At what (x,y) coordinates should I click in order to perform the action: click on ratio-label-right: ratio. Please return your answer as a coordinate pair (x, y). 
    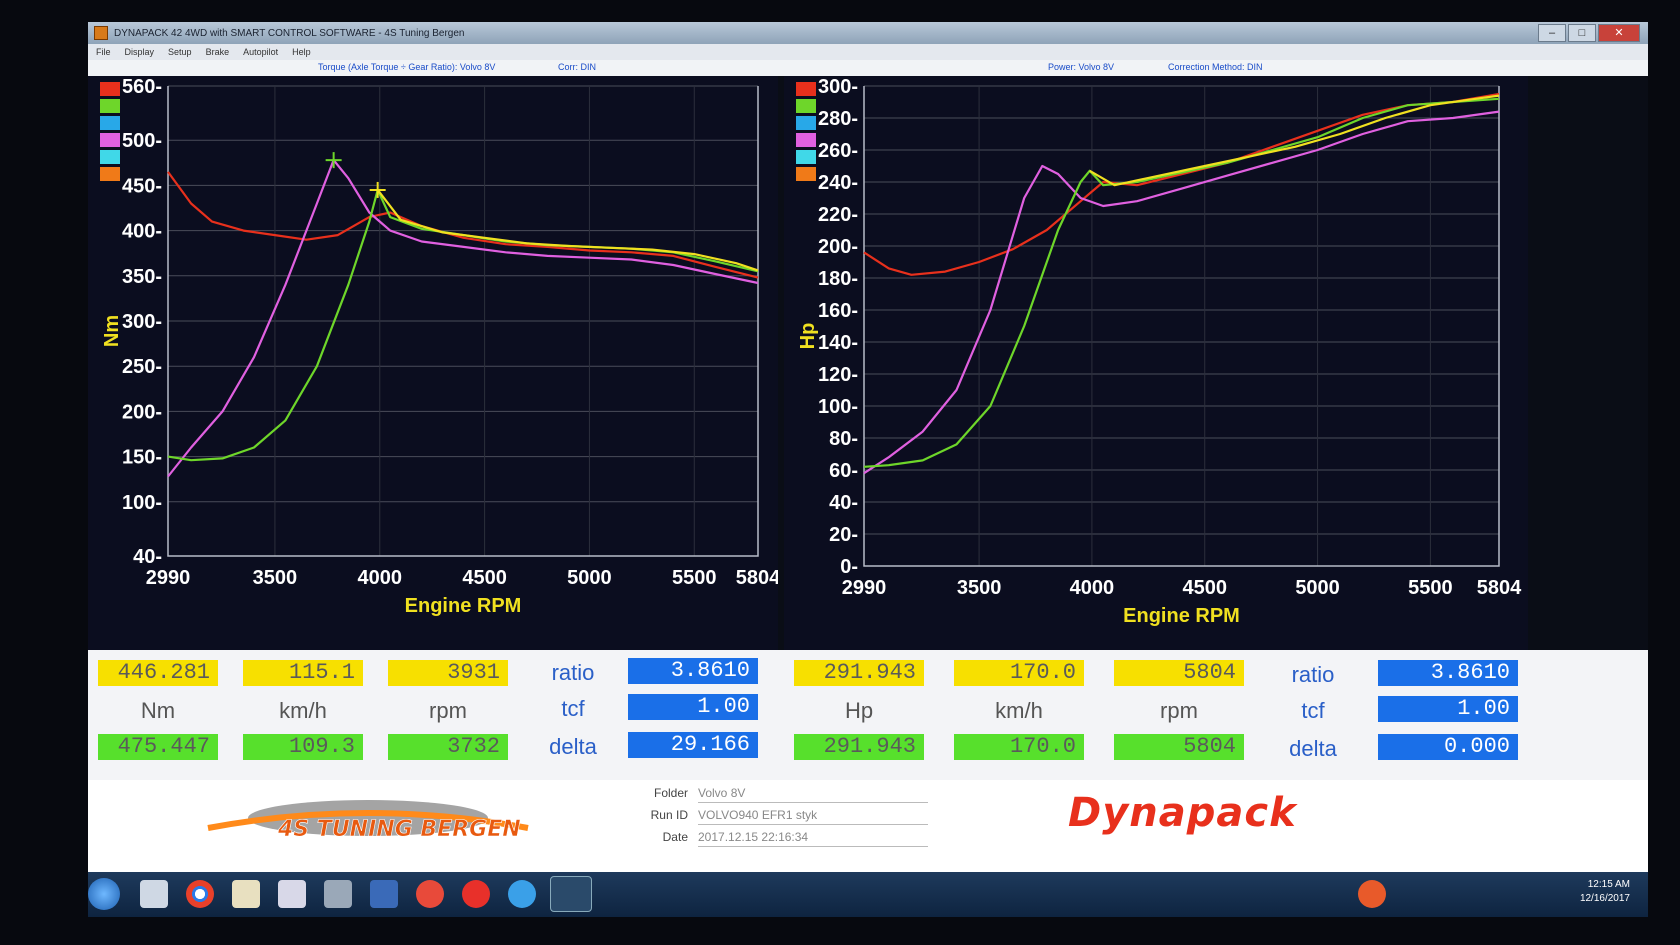
    Looking at the image, I should click on (1313, 674).